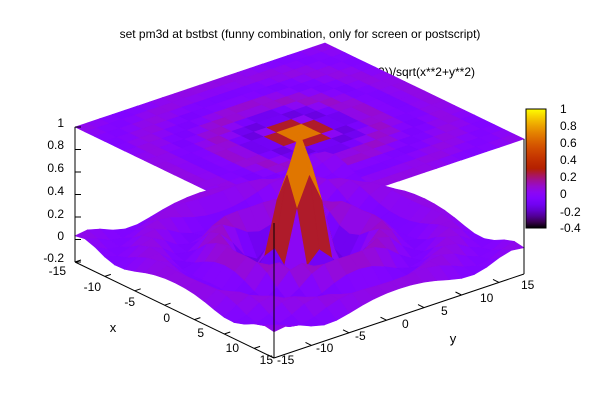 This screenshot has width=600, height=400. Describe the element at coordinates (55, 145) in the screenshot. I see `z-tick-label: 0.8` at that location.